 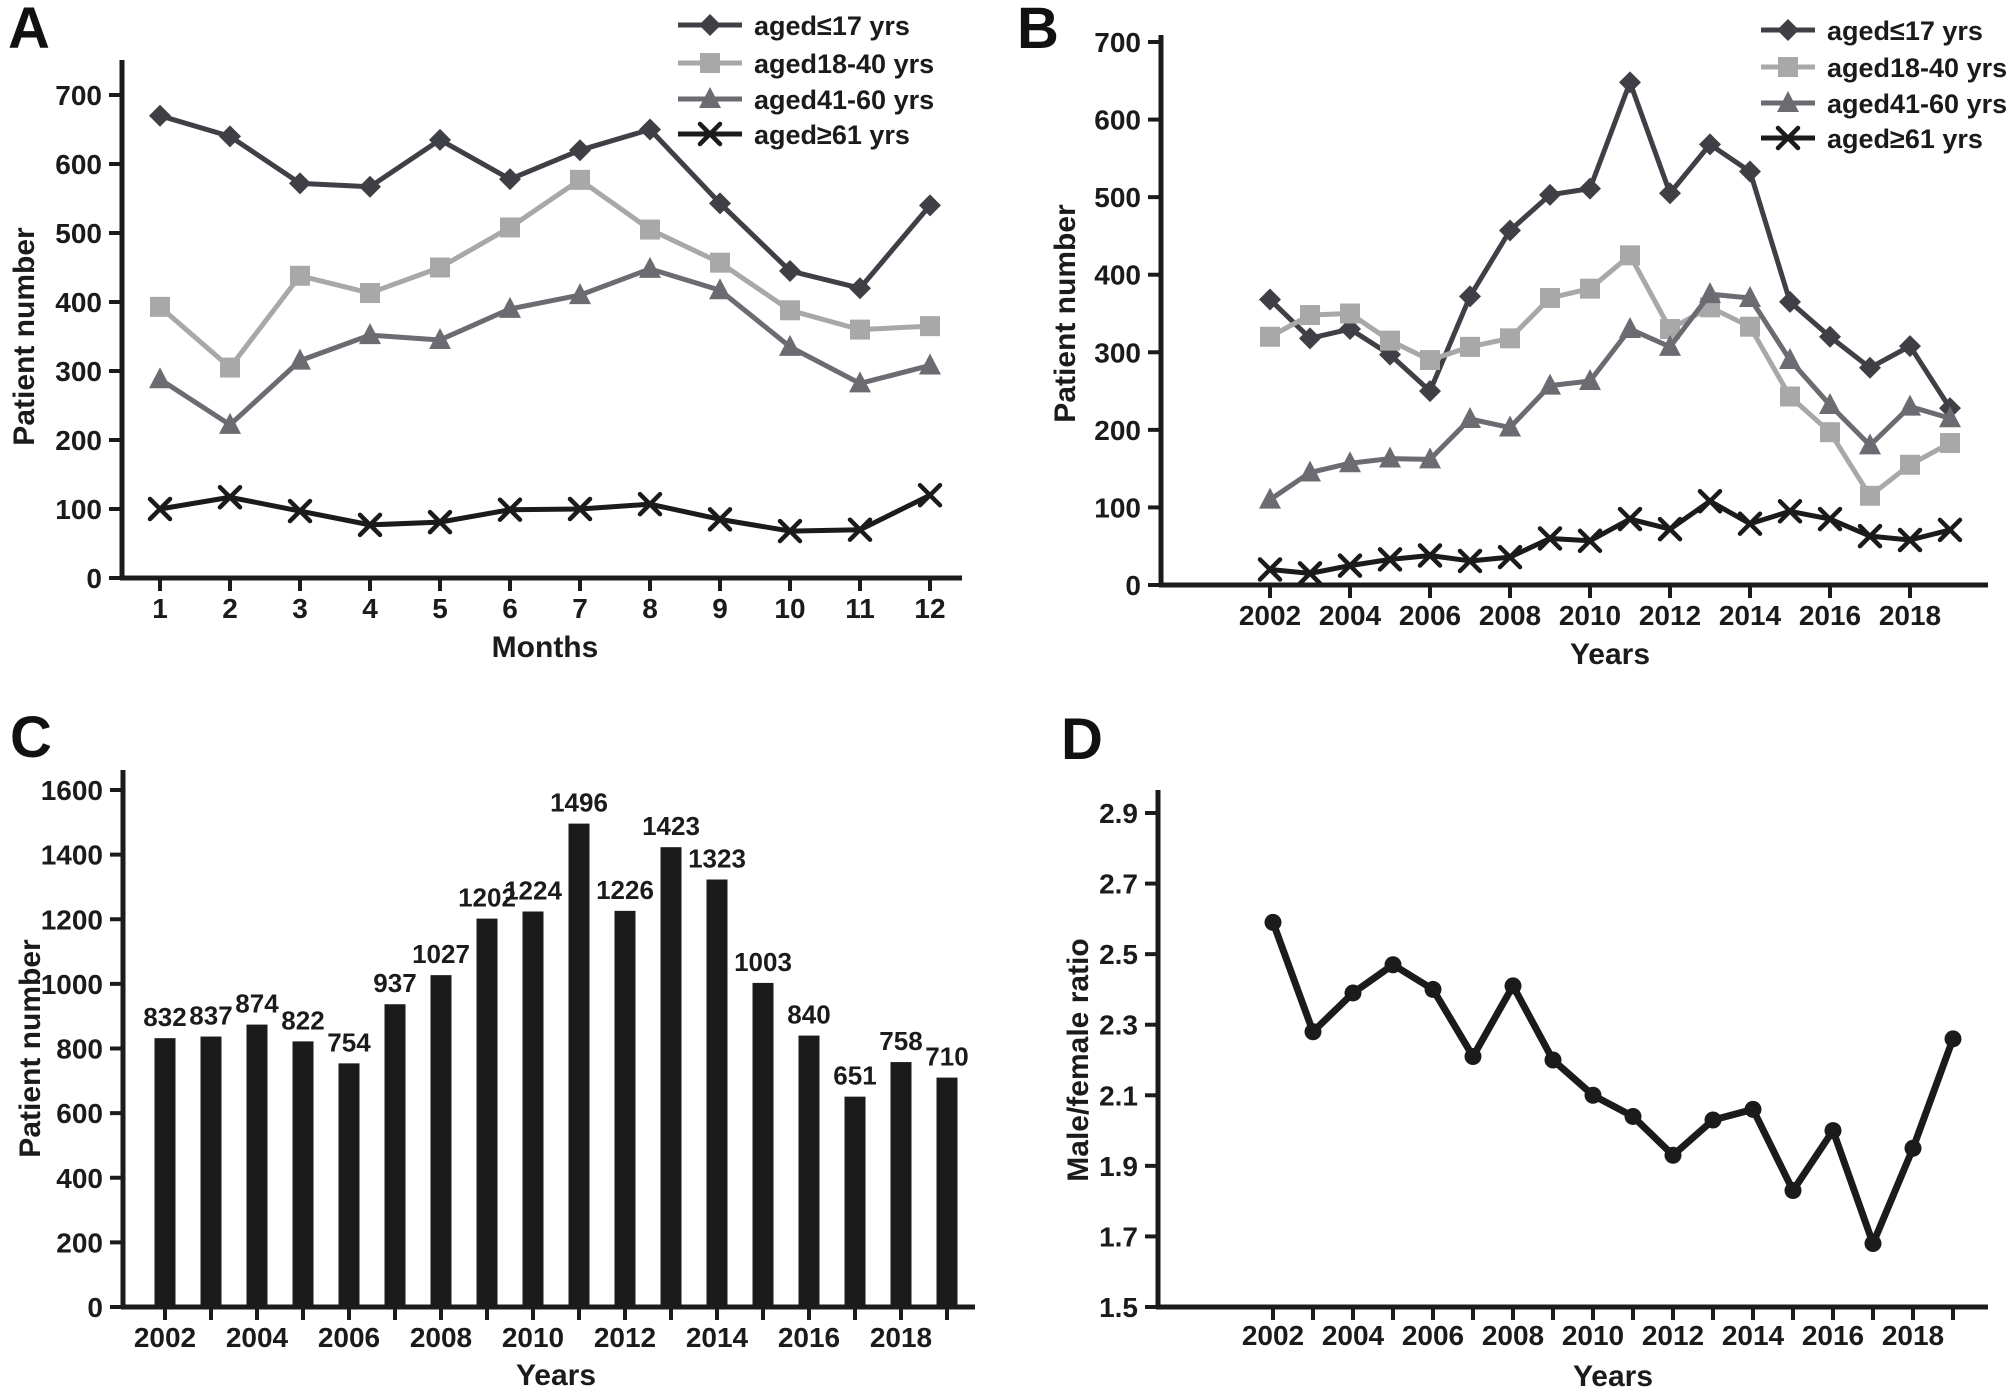 What do you see at coordinates (78, 95) in the screenshot?
I see `y-tick-label: 700` at bounding box center [78, 95].